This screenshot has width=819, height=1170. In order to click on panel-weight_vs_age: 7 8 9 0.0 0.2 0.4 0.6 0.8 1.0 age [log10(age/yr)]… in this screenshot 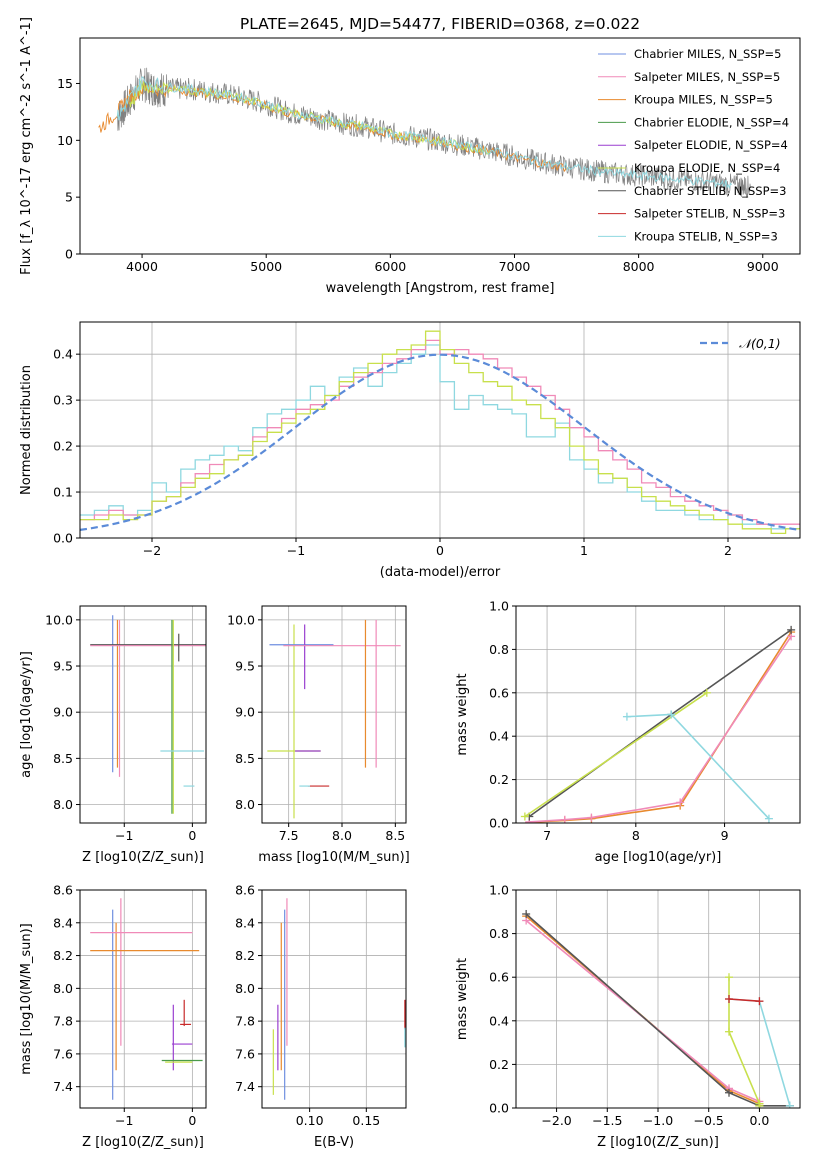, I will do `click(628, 732)`.